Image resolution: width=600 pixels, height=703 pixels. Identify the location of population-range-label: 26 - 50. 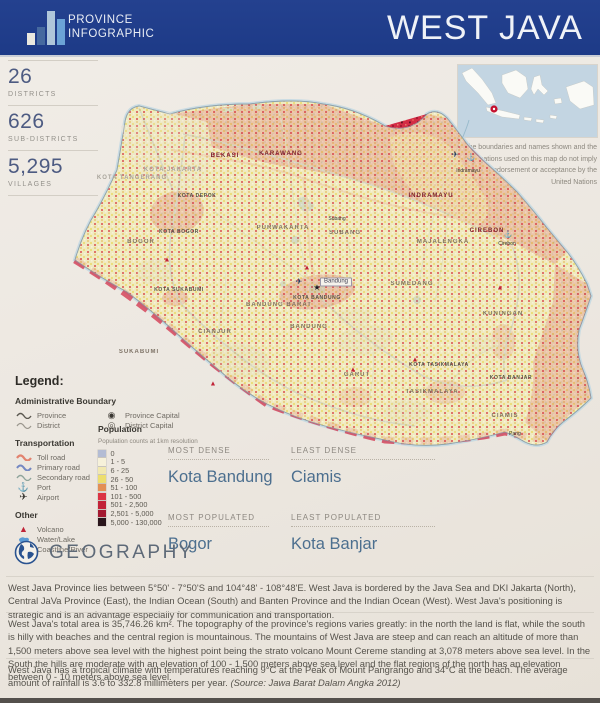
(122, 479).